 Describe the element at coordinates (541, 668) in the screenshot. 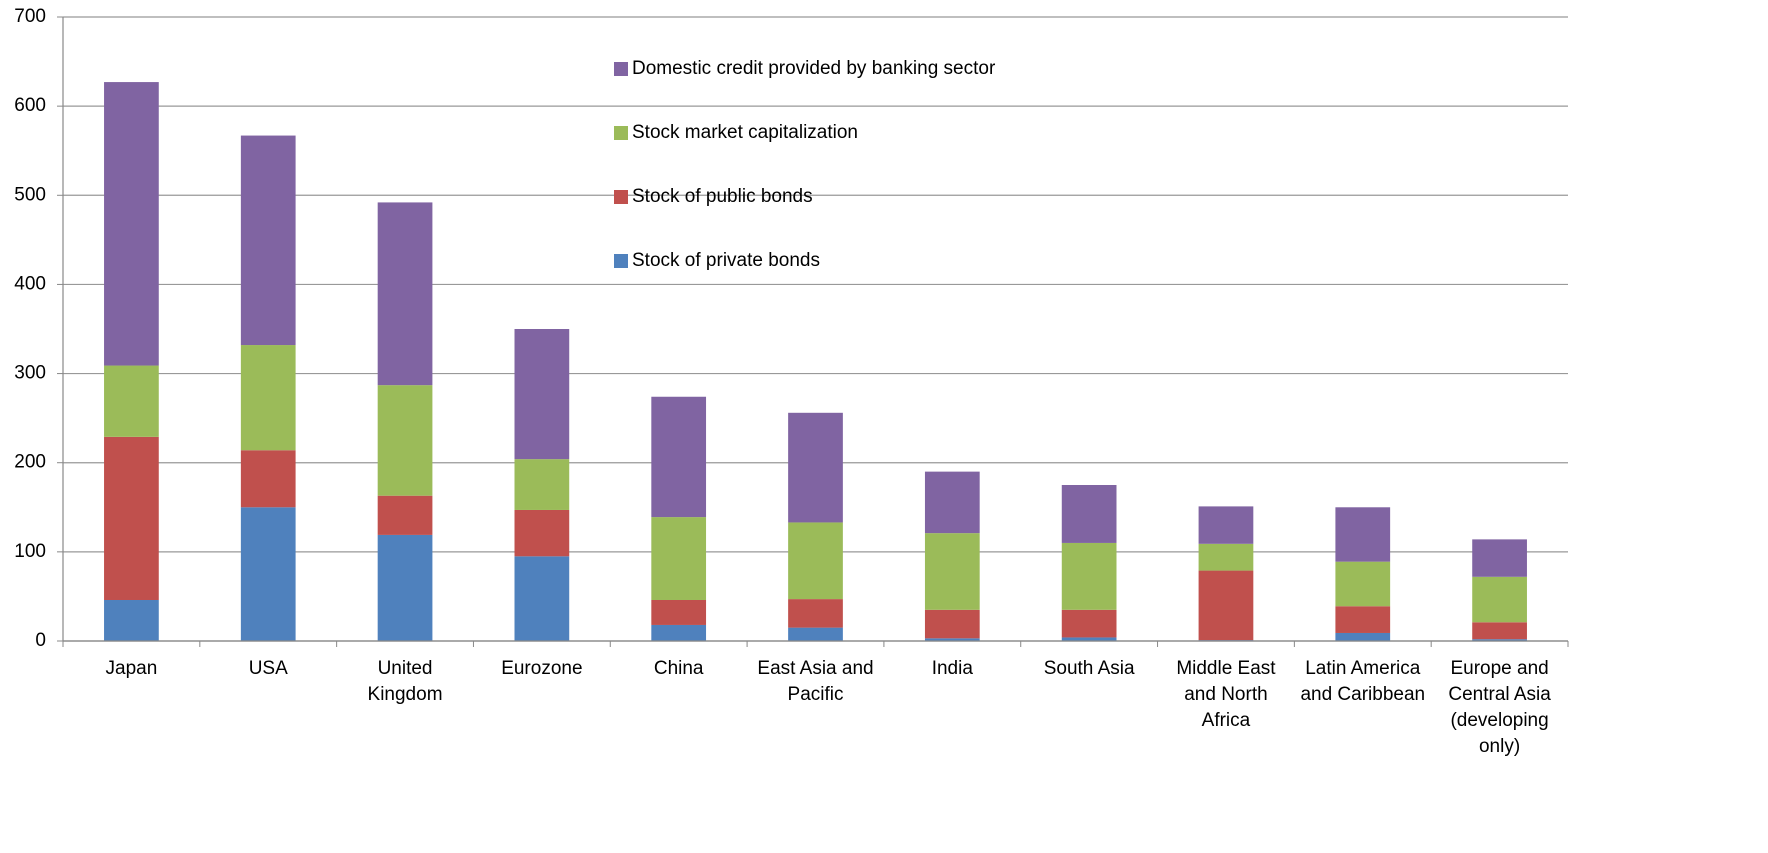

I see `x-tick-label: Eurozone` at that location.